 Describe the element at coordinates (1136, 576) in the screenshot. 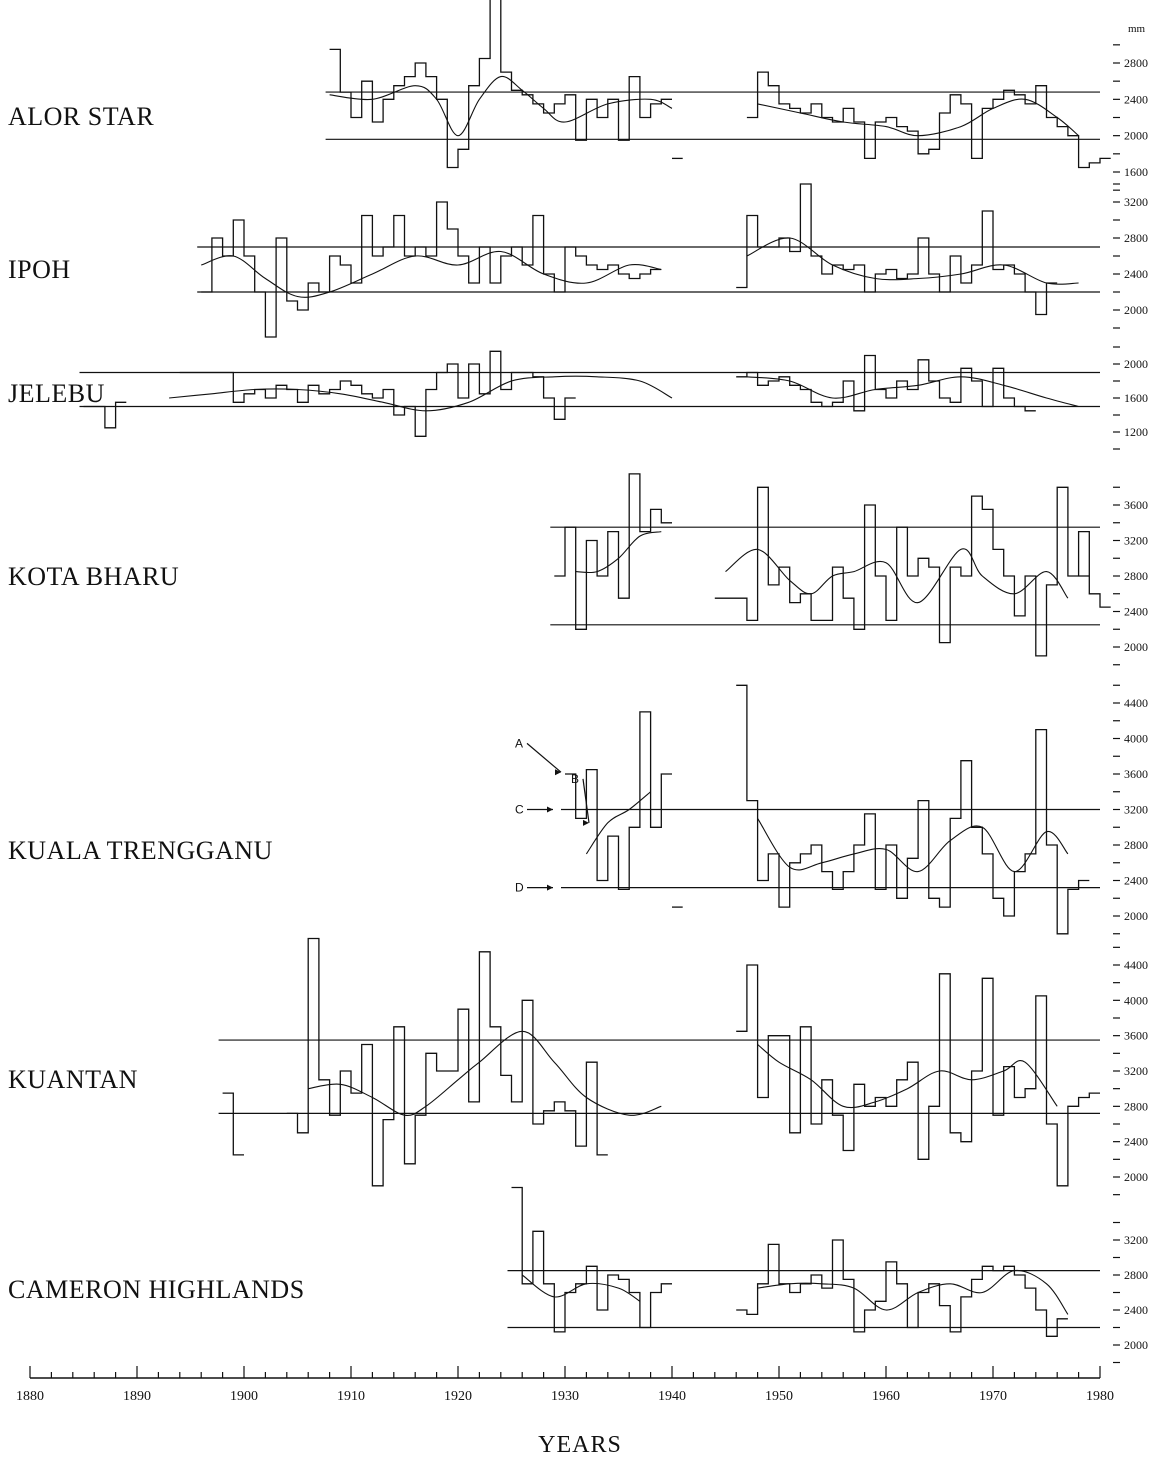

I see `kota-bharu-y-tick-label: 2800` at that location.